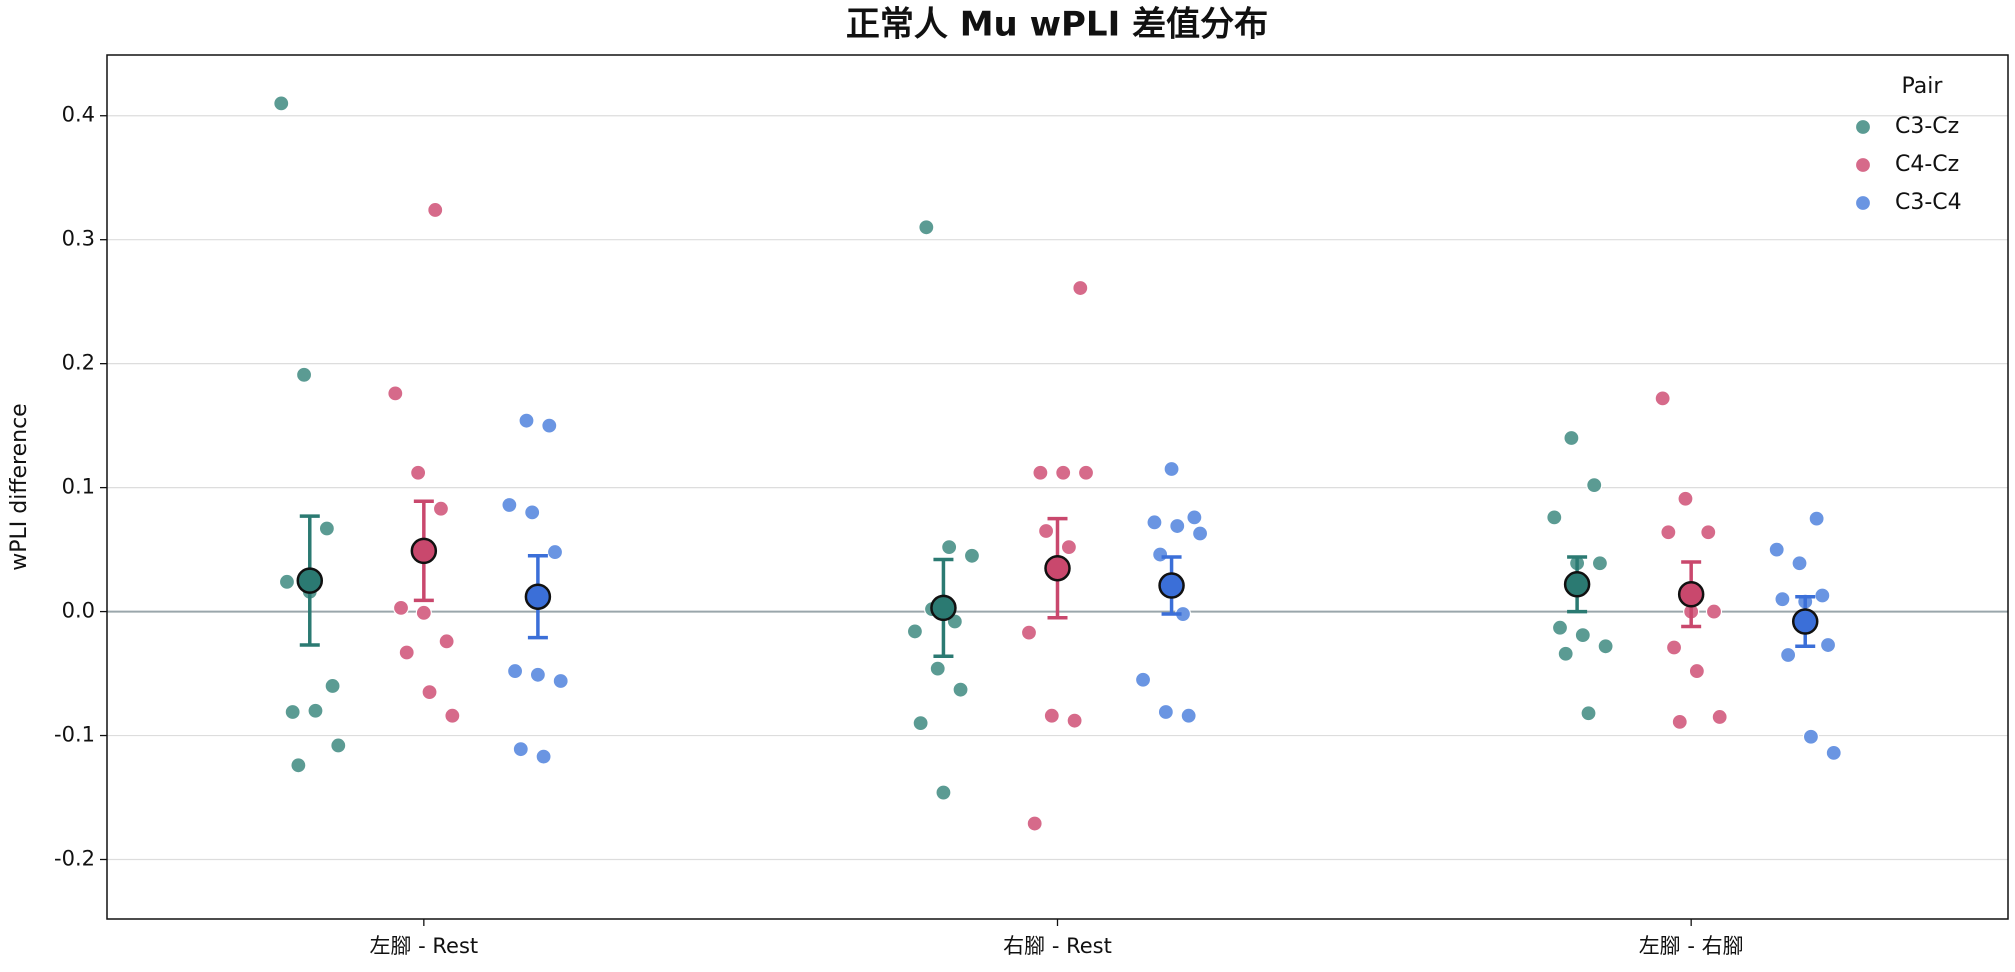  What do you see at coordinates (78, 239) in the screenshot?
I see `y-tick-label: 0.3` at bounding box center [78, 239].